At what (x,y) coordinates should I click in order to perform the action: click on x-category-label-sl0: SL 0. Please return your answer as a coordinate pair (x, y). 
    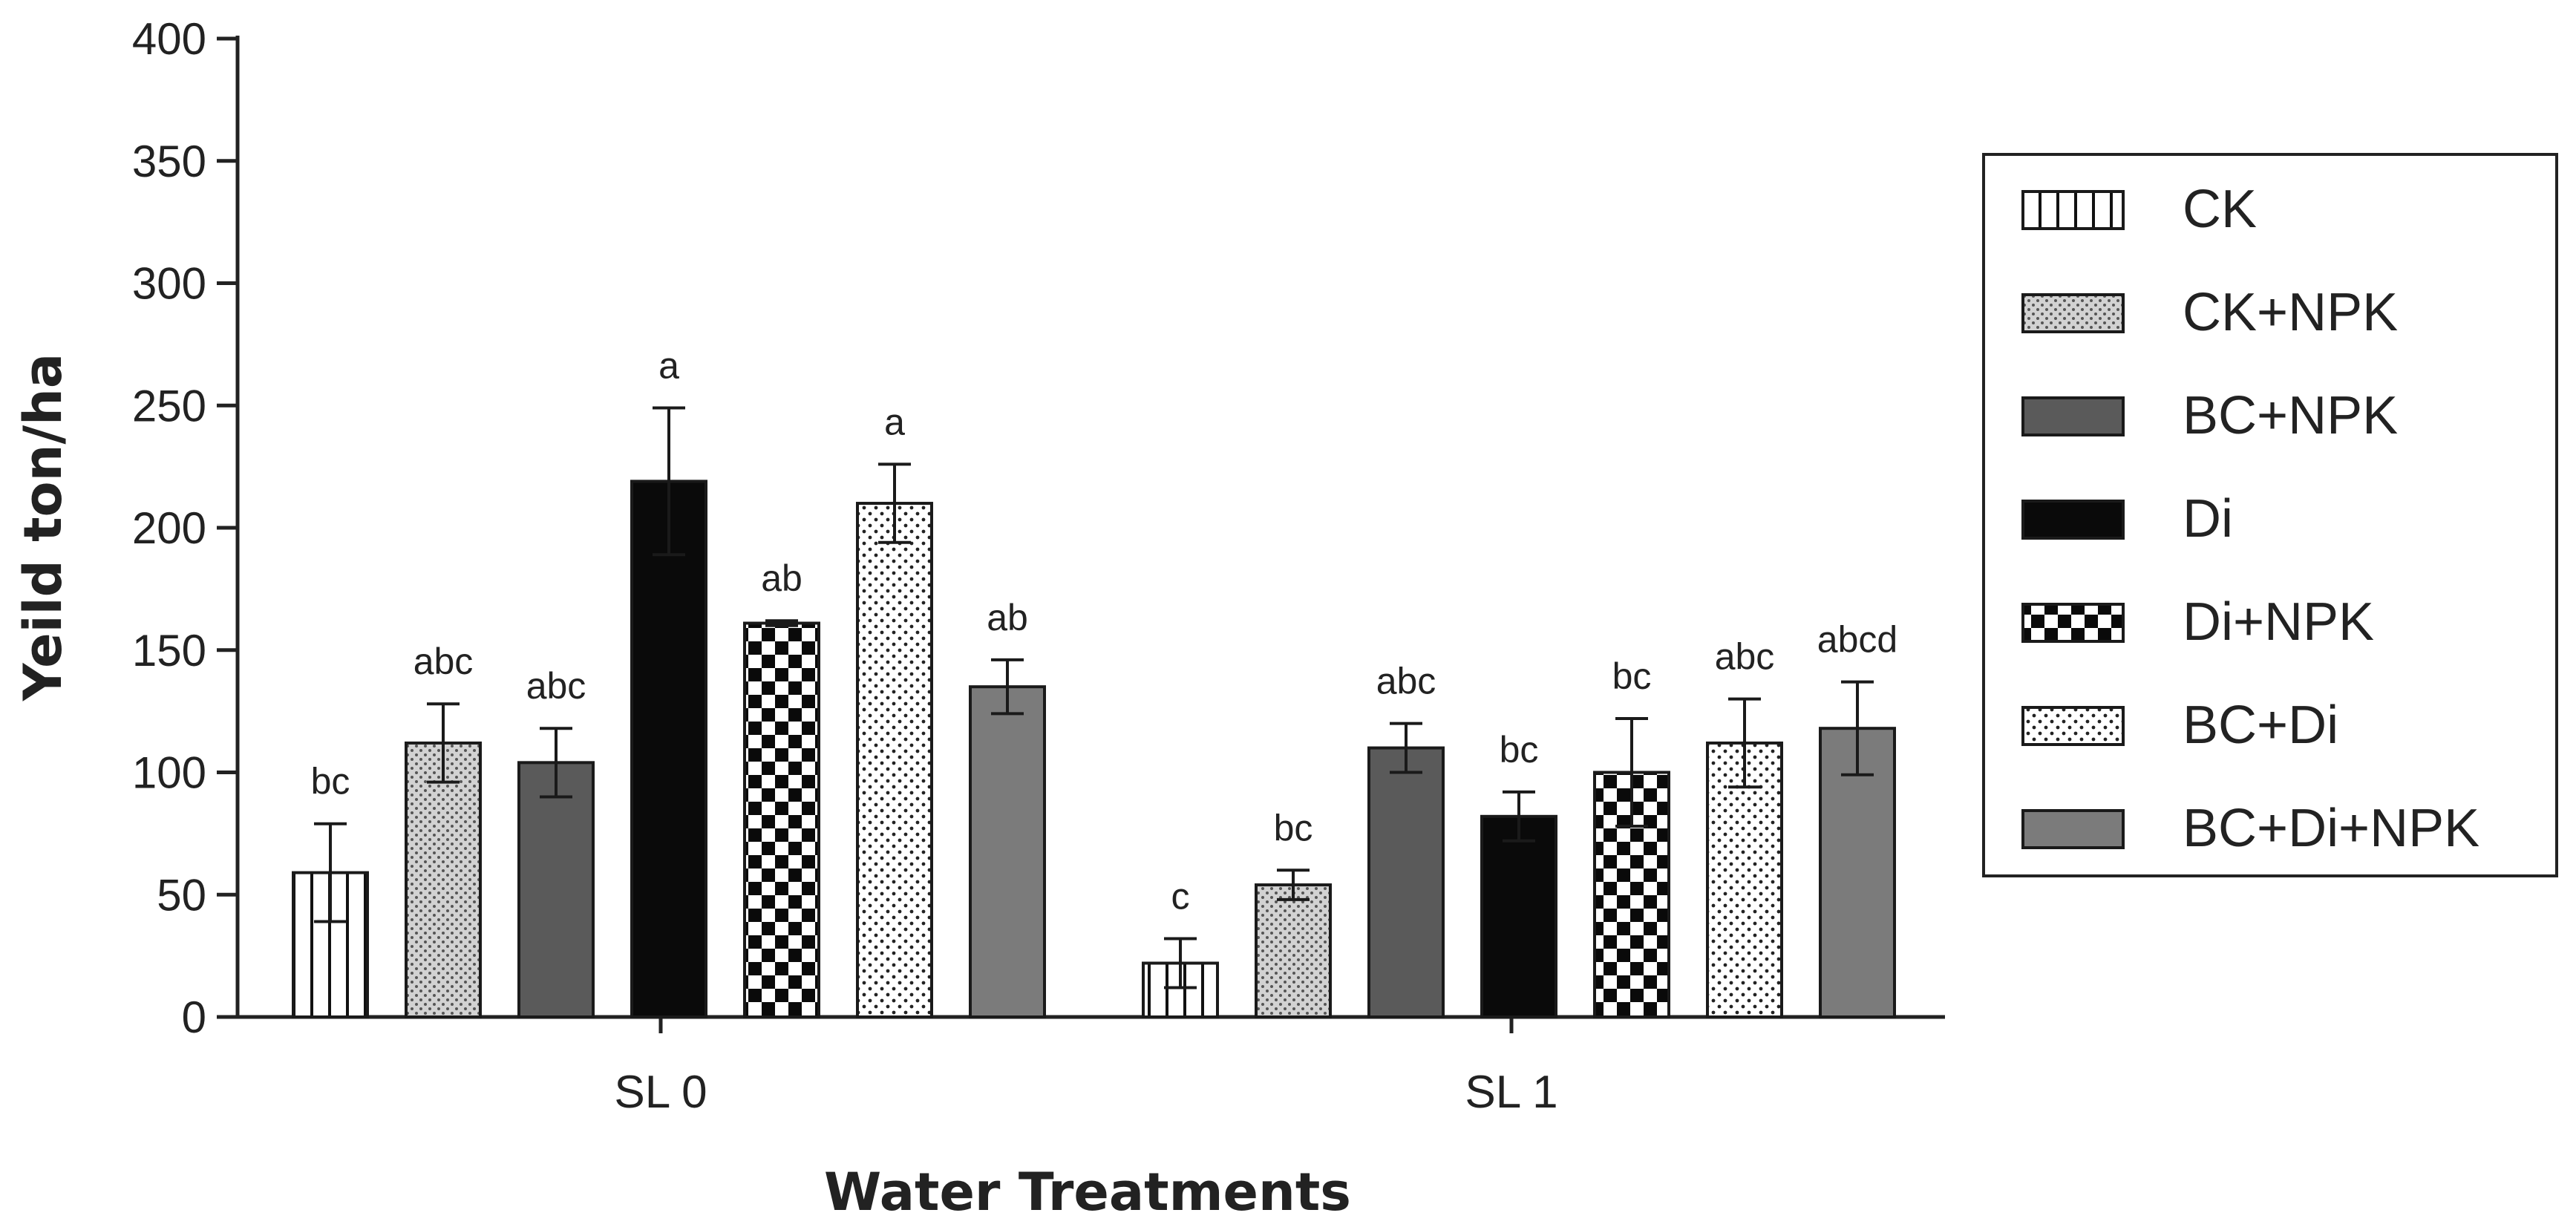
    Looking at the image, I should click on (660, 1092).